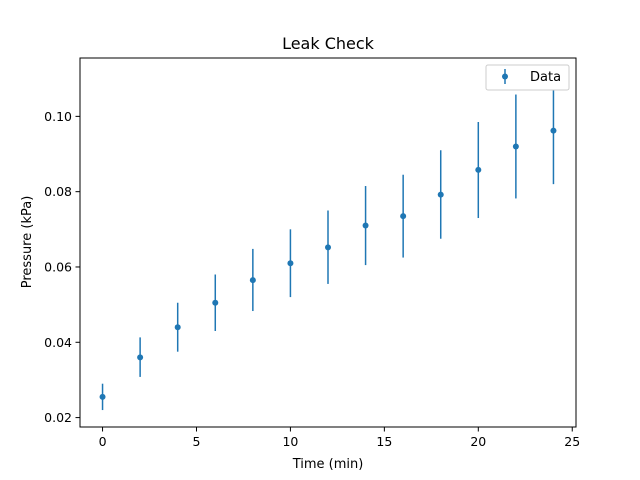 The height and width of the screenshot is (480, 640). Describe the element at coordinates (58, 116) in the screenshot. I see `y-tick-label: 0.10` at that location.